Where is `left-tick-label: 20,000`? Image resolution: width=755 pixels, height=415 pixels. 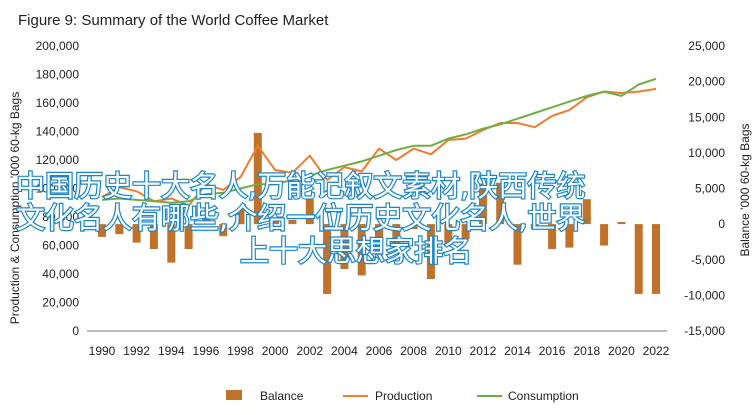 left-tick-label: 20,000 is located at coordinates (60, 303).